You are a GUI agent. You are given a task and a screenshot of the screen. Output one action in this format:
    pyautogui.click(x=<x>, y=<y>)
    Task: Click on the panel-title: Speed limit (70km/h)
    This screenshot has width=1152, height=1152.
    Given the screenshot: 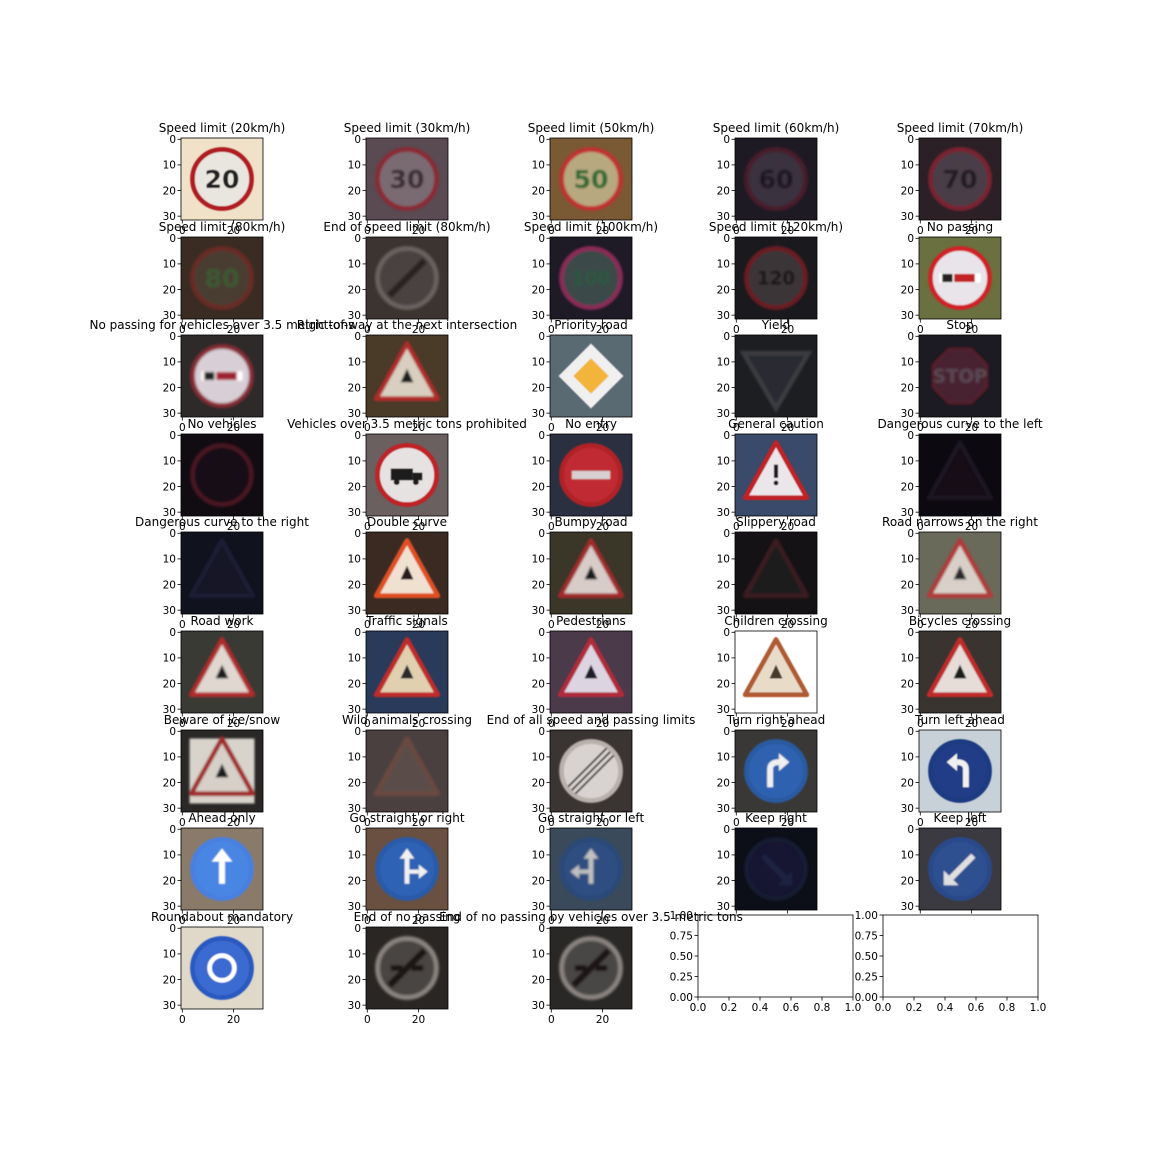 What is the action you would take?
    pyautogui.click(x=960, y=128)
    